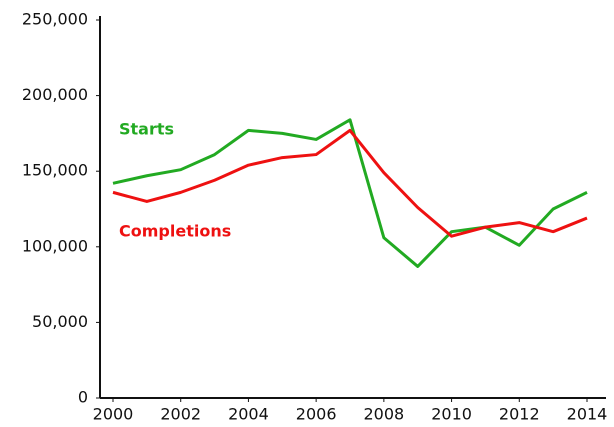 Image resolution: width=614 pixels, height=427 pixels. I want to click on y-tick-label: 150,000, so click(55, 170).